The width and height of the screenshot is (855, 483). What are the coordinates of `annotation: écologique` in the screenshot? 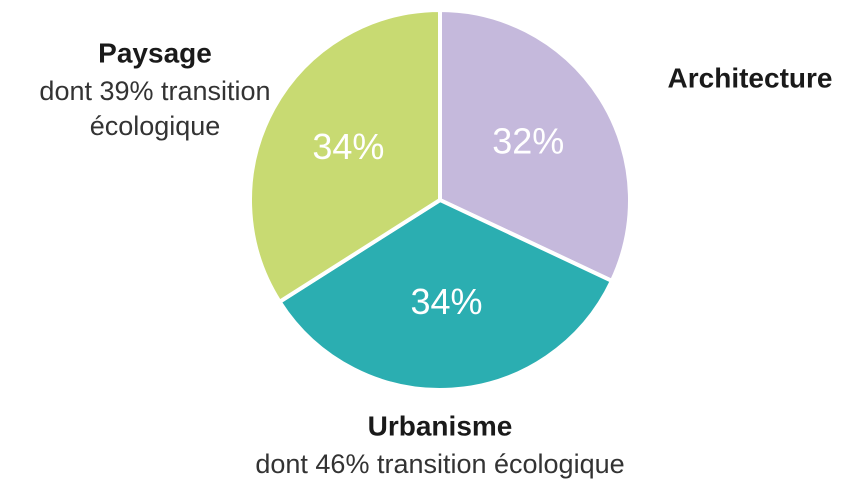 It's located at (155, 126).